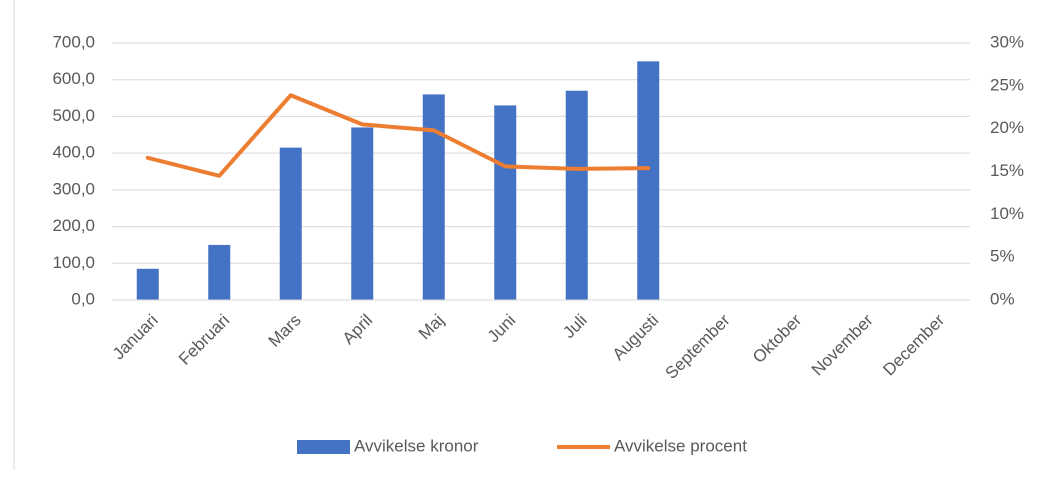 The width and height of the screenshot is (1049, 486). What do you see at coordinates (357, 329) in the screenshot?
I see `x-tick-label: April` at bounding box center [357, 329].